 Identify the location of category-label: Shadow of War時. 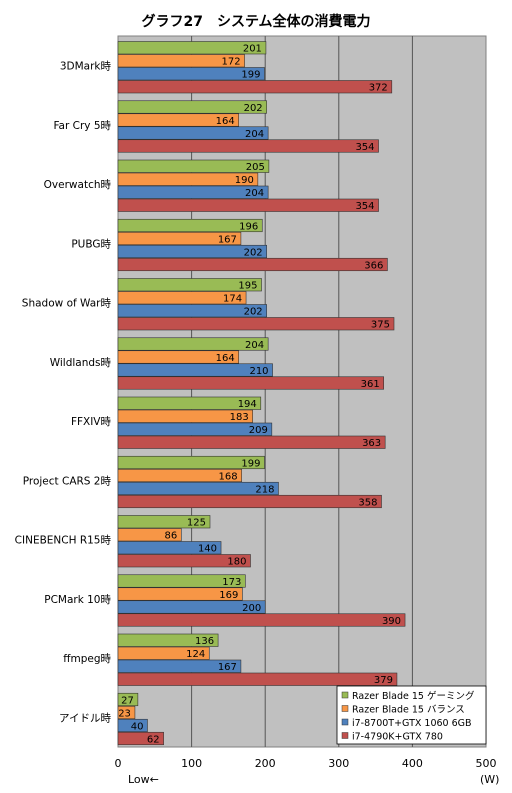
(67, 304).